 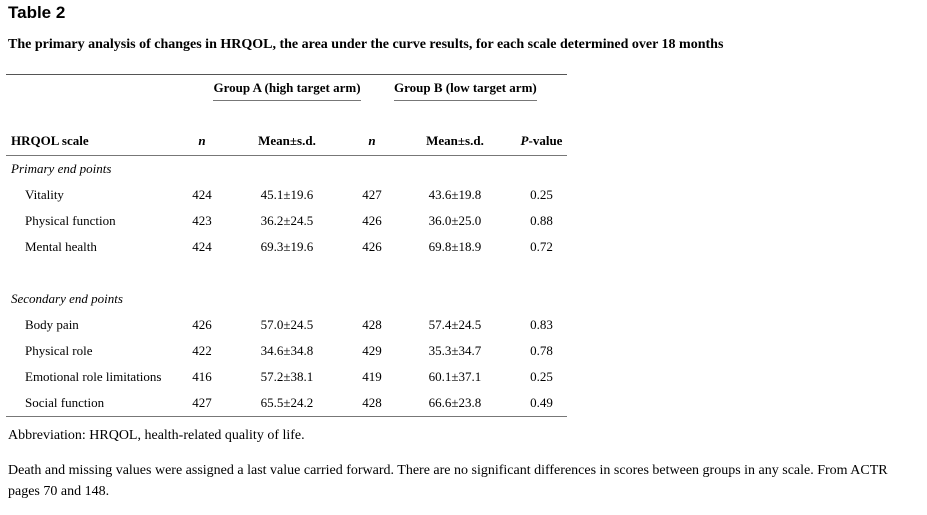 What do you see at coordinates (455, 376) in the screenshot?
I see `cell-mean-b: 60.1±37.1` at bounding box center [455, 376].